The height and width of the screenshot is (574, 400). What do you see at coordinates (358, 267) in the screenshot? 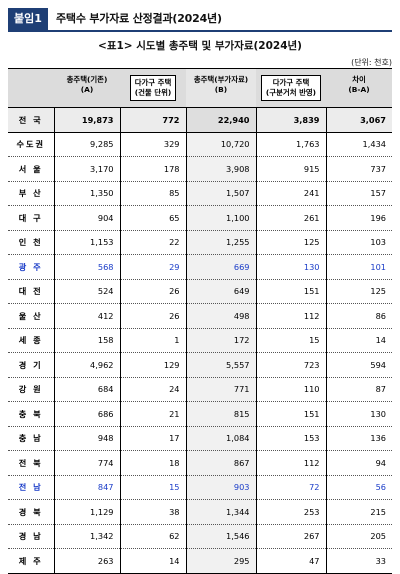
I see `diff-cell: 101` at bounding box center [358, 267].